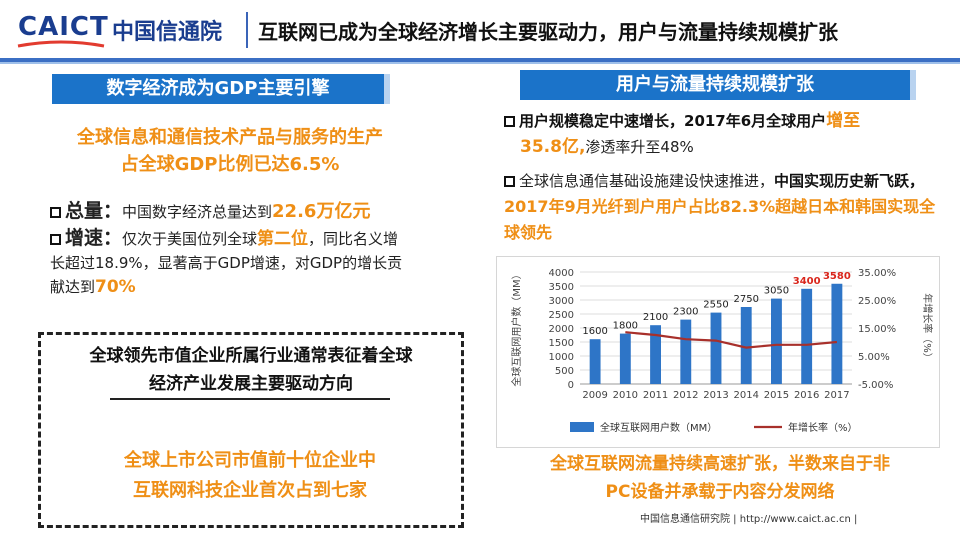 The height and width of the screenshot is (540, 960). Describe the element at coordinates (849, 181) in the screenshot. I see `infra-bold: 中国实现历史新飞跃，` at that location.